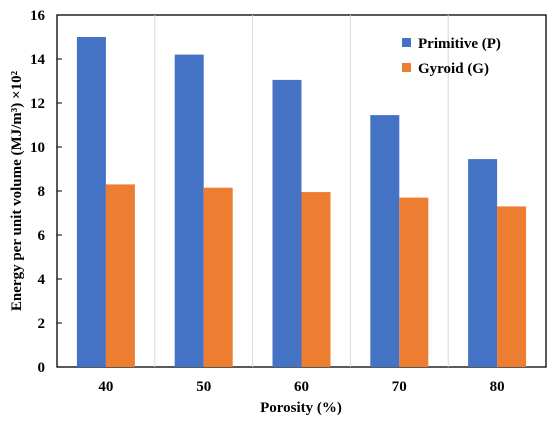 The width and height of the screenshot is (550, 425). What do you see at coordinates (38, 60) in the screenshot?
I see `y-tick-label: 14` at bounding box center [38, 60].